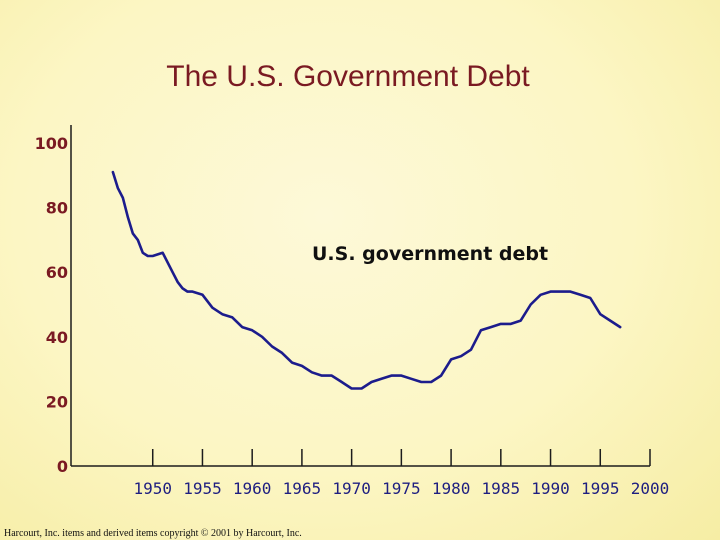  Describe the element at coordinates (152, 488) in the screenshot. I see `x-tick-label: 1950` at that location.